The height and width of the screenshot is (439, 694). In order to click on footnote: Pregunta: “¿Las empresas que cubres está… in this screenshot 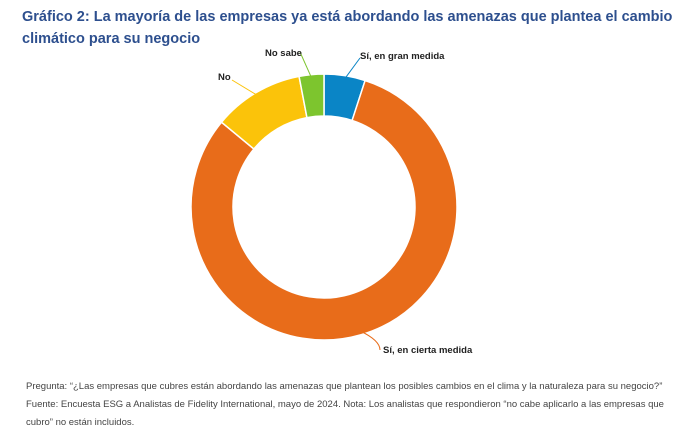, I will do `click(345, 404)`.